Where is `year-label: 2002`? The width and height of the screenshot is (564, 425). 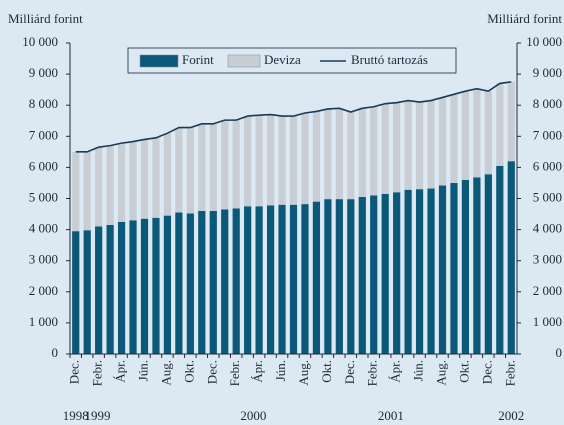 year-label: 2002 is located at coordinates (511, 415).